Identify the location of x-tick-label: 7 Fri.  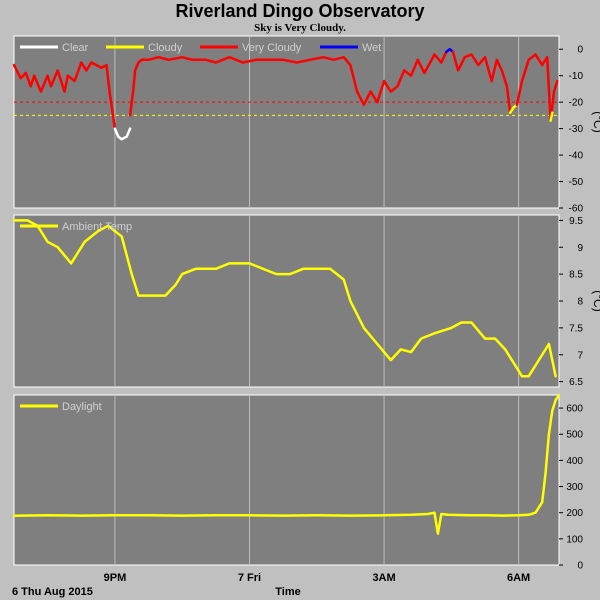
(249, 578).